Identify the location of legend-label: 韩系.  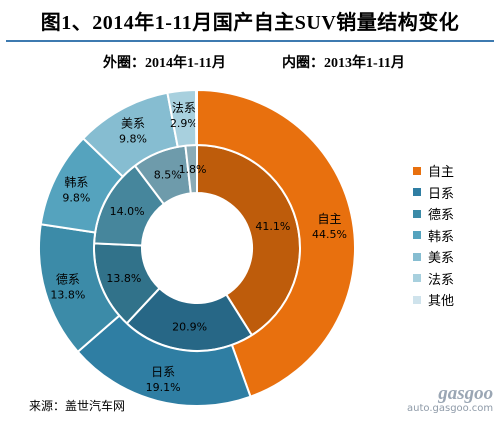
(441, 237).